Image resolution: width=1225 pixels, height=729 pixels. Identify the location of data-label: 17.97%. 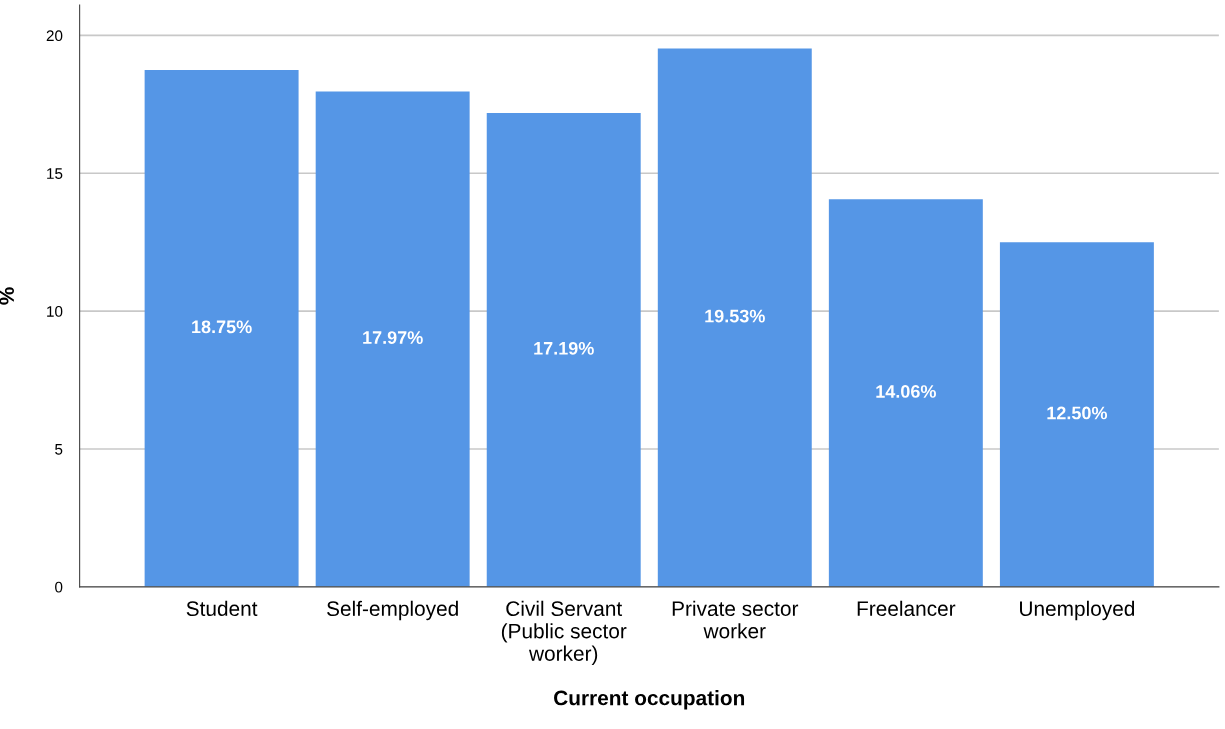
(393, 337).